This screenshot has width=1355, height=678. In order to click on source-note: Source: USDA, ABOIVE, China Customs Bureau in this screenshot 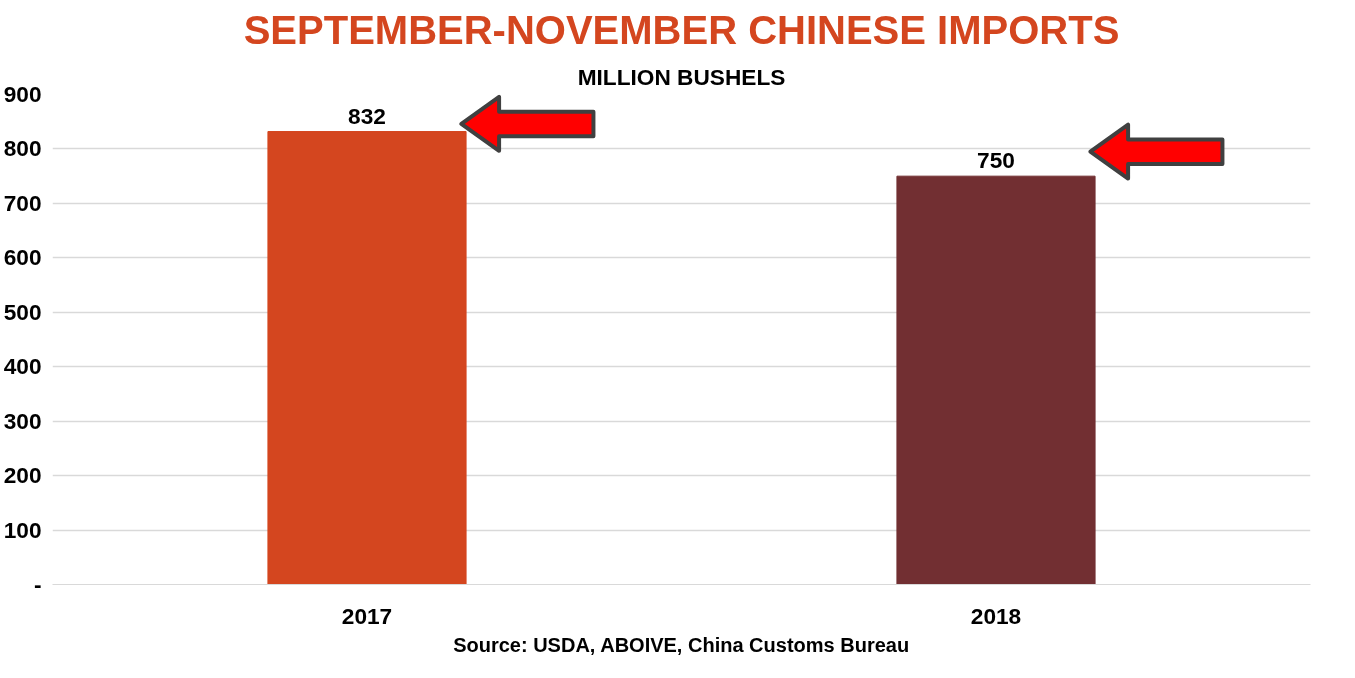, I will do `click(681, 644)`.